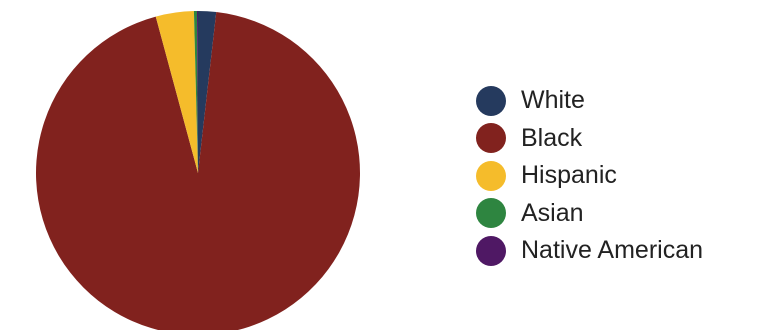 The image size is (780, 330). What do you see at coordinates (491, 250) in the screenshot?
I see `legend-swatch-native-american` at bounding box center [491, 250].